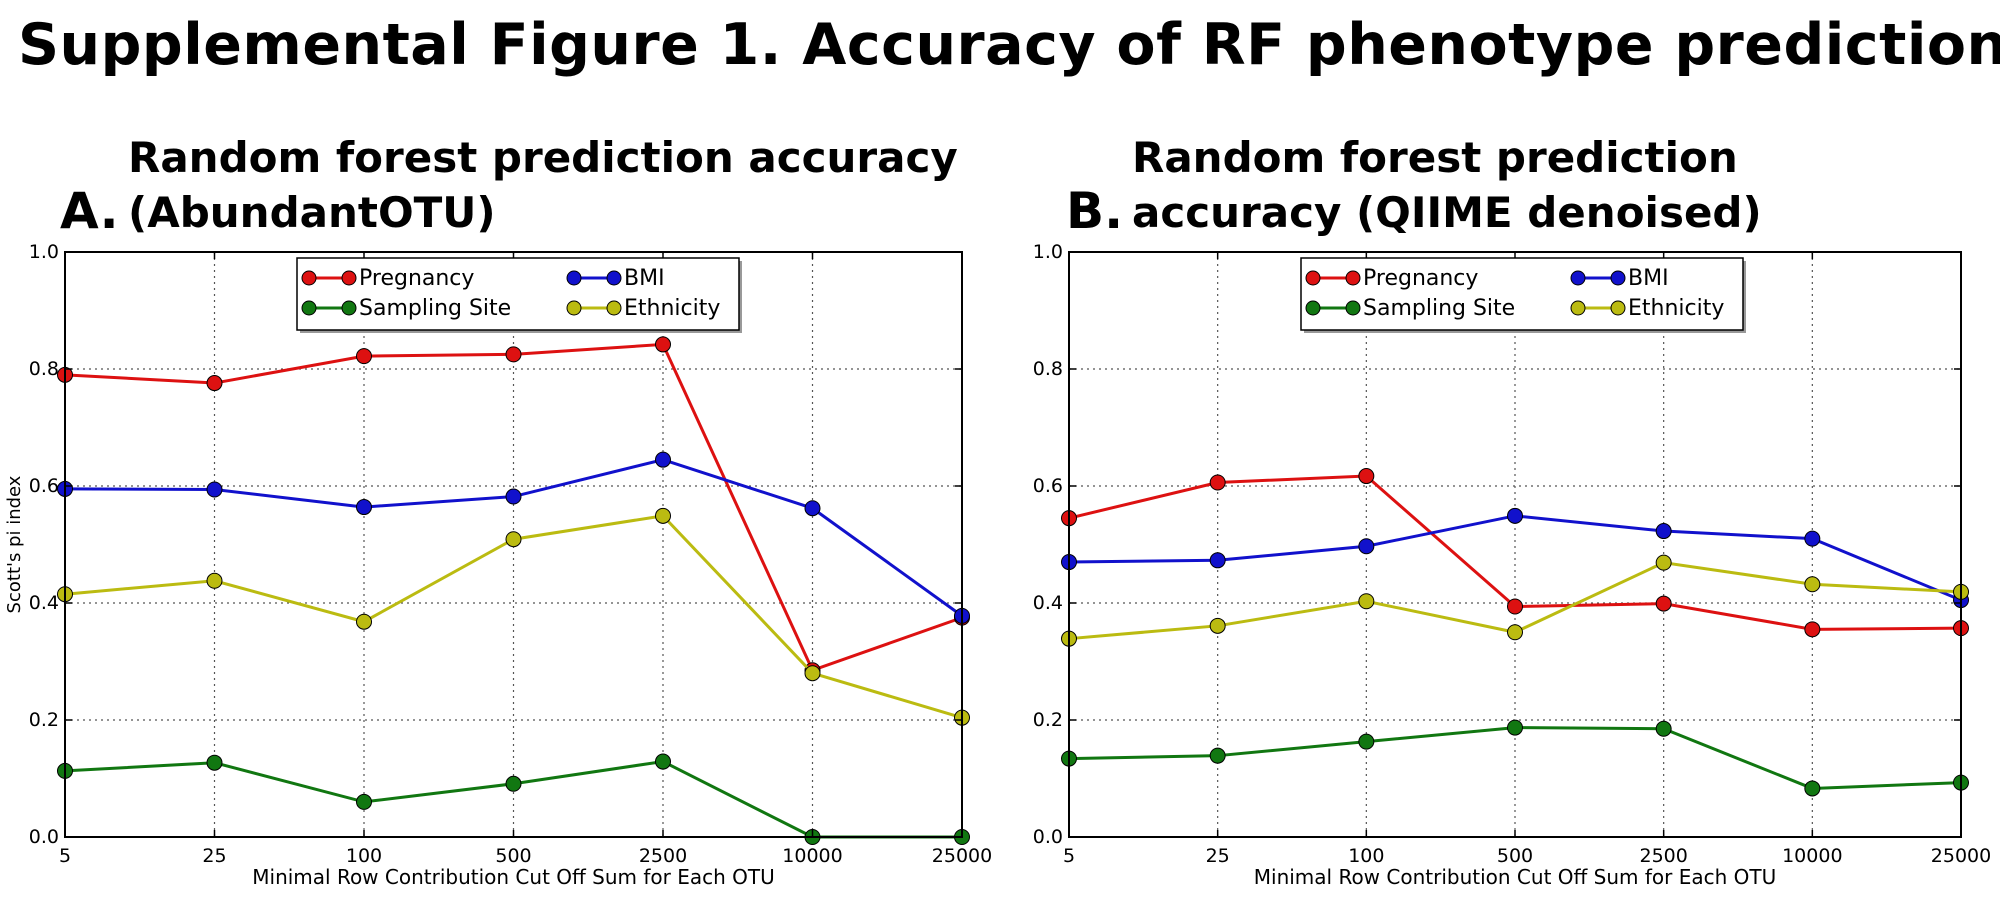 This screenshot has height=900, width=2000. What do you see at coordinates (1961, 856) in the screenshot?
I see `chart-b-xtick-label-25000: 25000` at bounding box center [1961, 856].